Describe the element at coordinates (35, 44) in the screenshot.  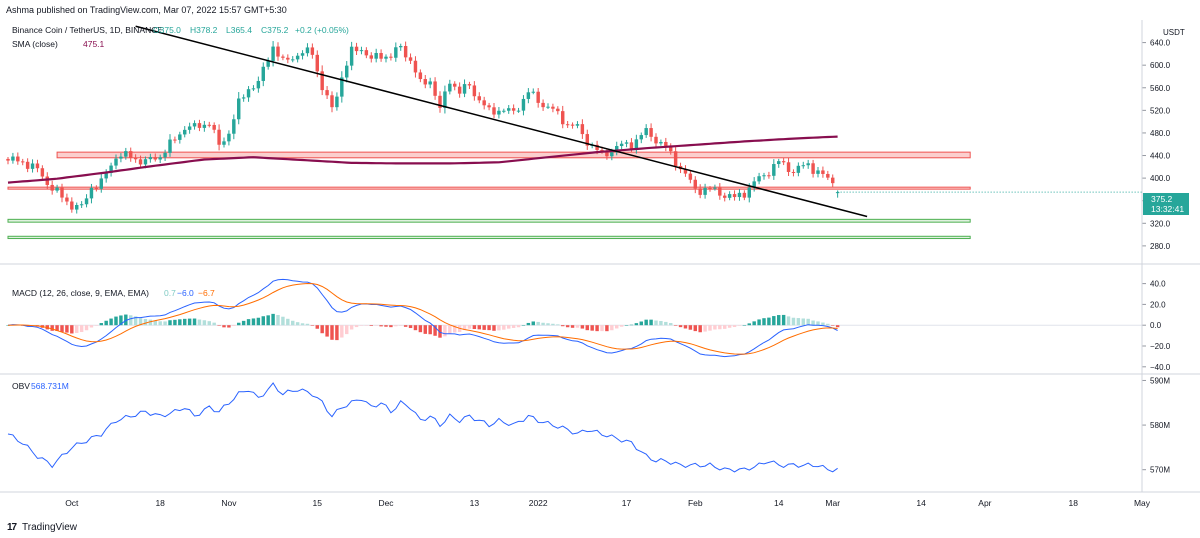
I see `sma-label: SMA (close)` at that location.